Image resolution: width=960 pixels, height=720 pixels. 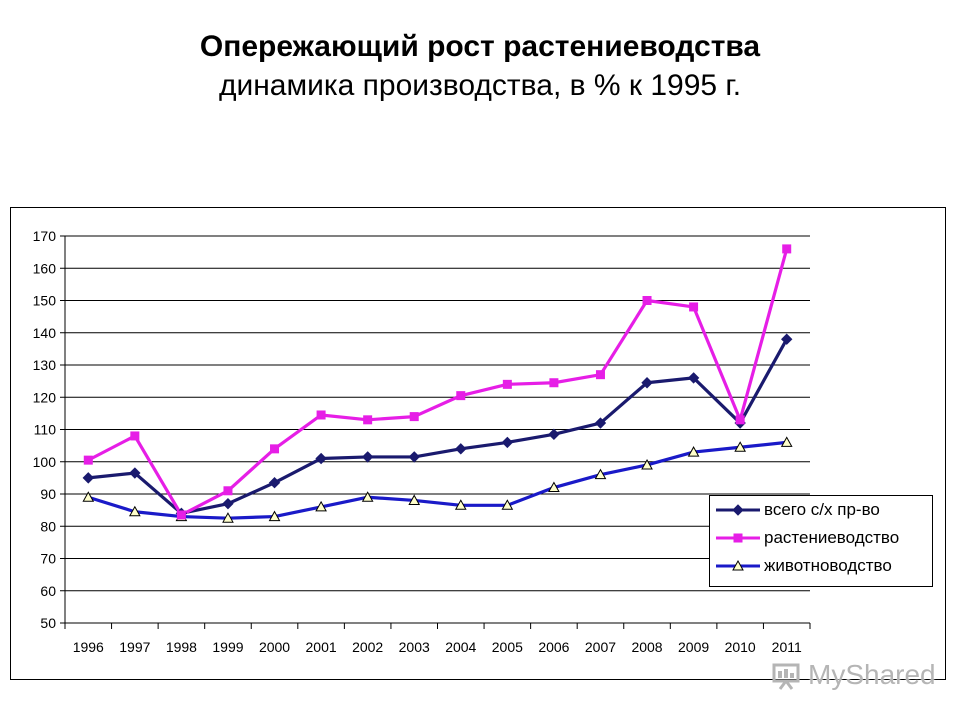 What do you see at coordinates (786, 676) in the screenshot?
I see `presentation-board-icon` at bounding box center [786, 676].